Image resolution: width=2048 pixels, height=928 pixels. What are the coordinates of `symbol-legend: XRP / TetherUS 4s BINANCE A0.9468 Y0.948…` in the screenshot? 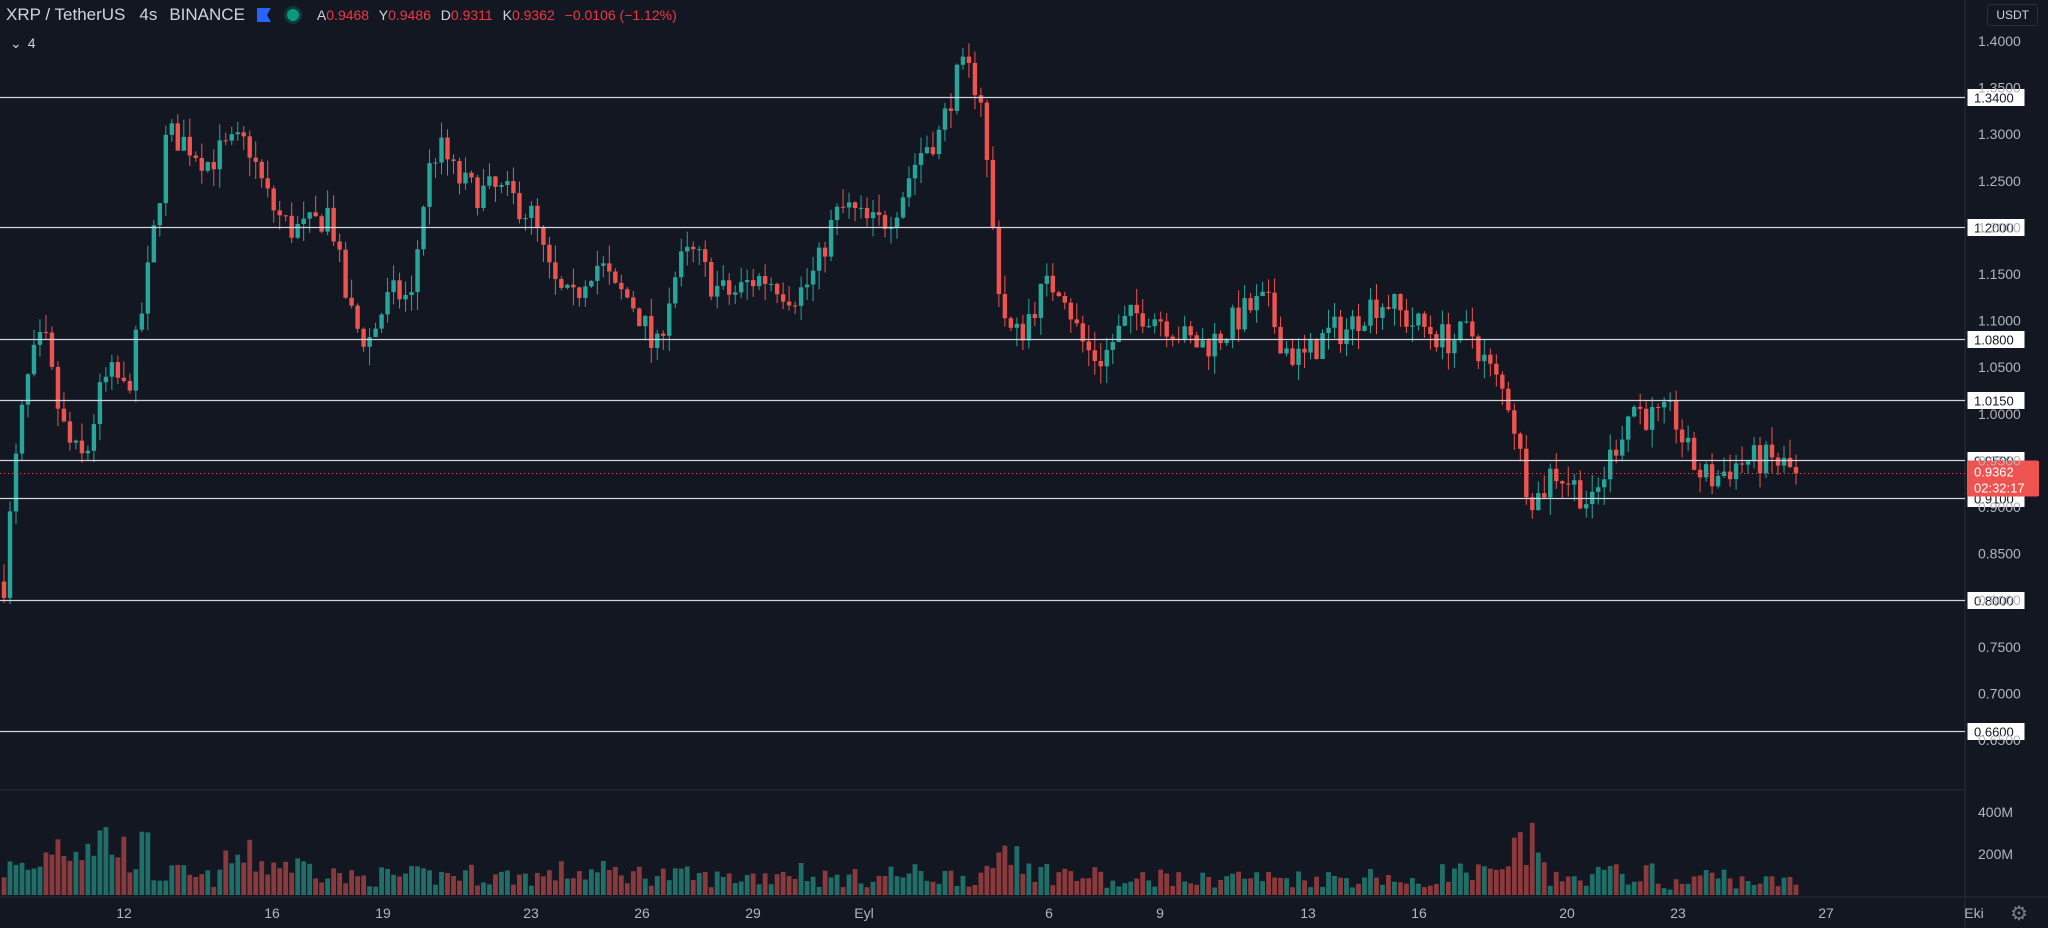 It's located at (344, 15).